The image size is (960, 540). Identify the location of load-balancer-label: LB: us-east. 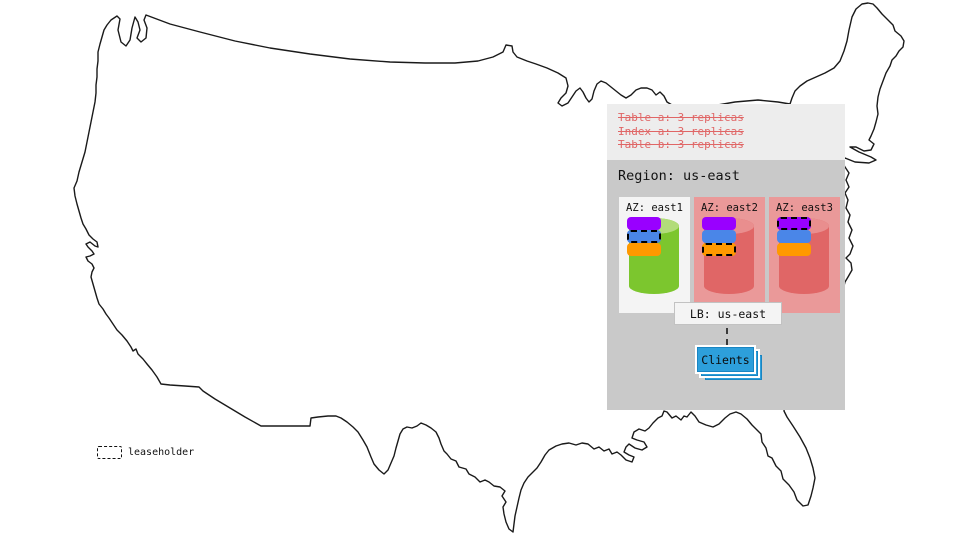
(728, 313).